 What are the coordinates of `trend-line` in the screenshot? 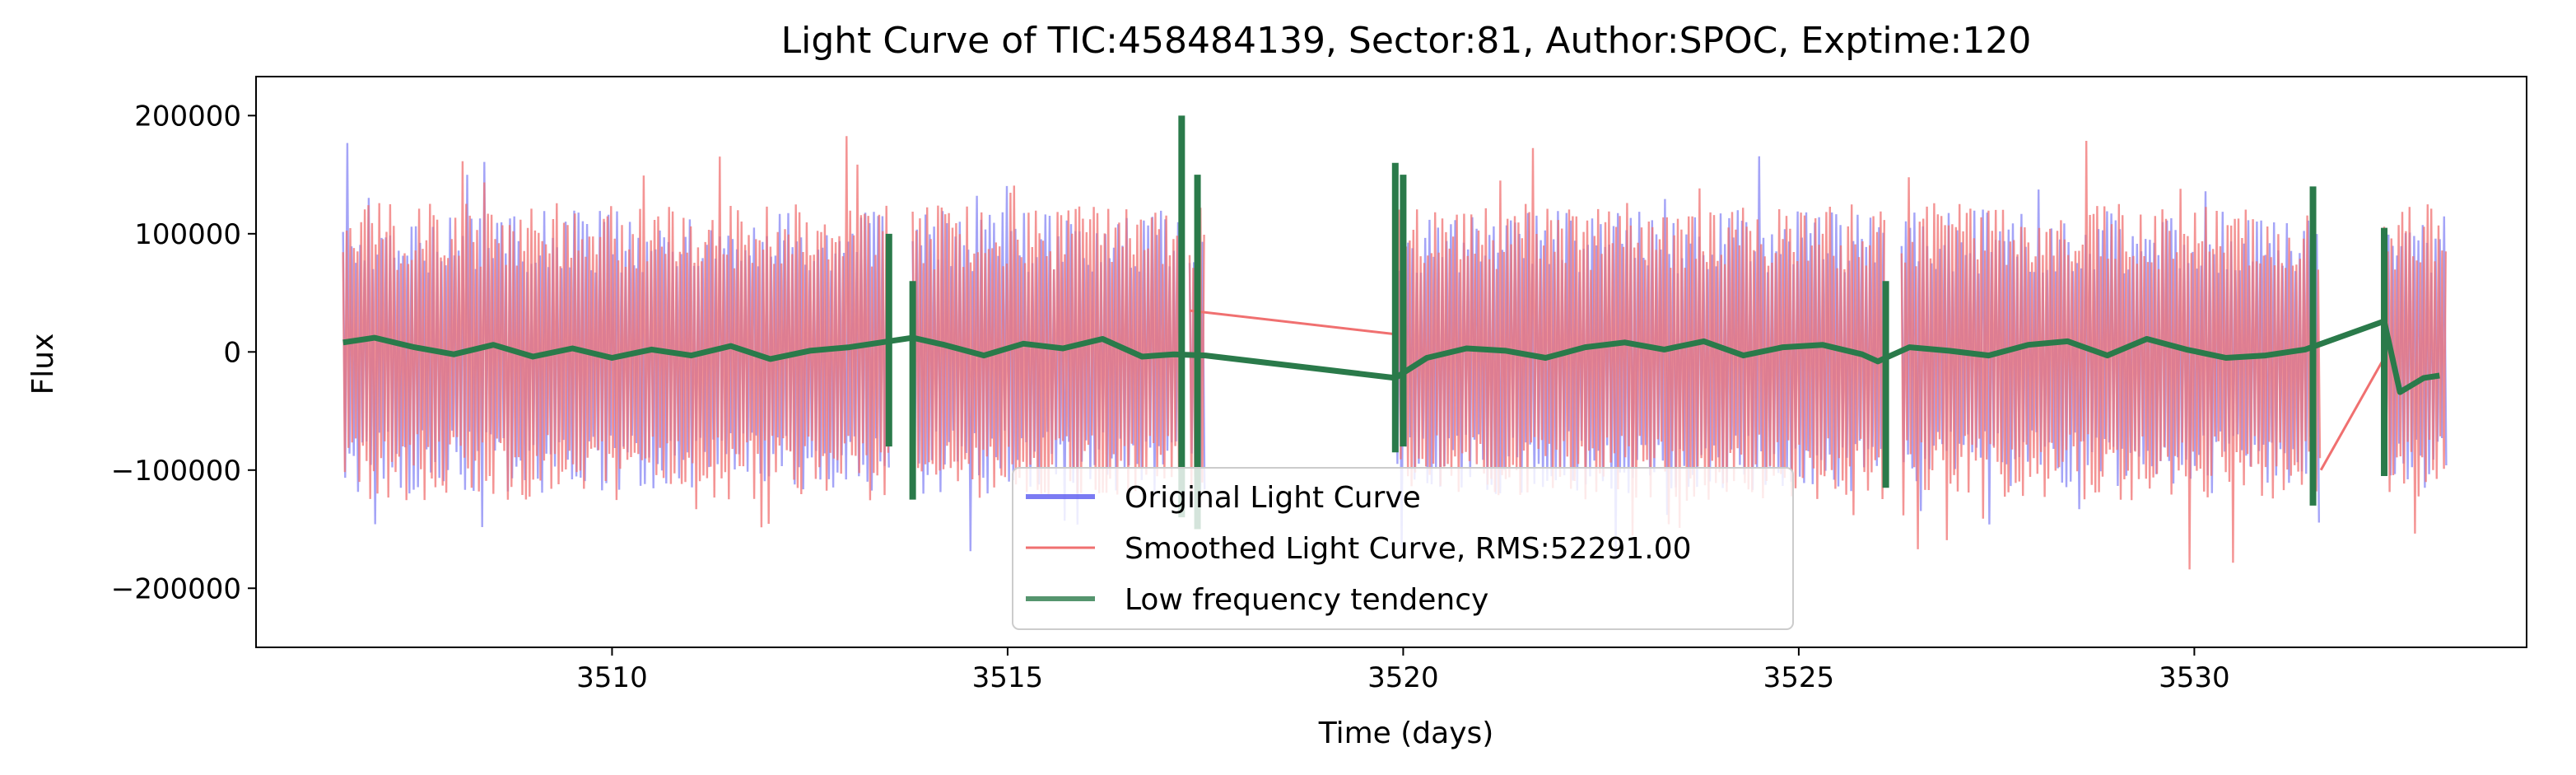 It's located at (1391, 356).